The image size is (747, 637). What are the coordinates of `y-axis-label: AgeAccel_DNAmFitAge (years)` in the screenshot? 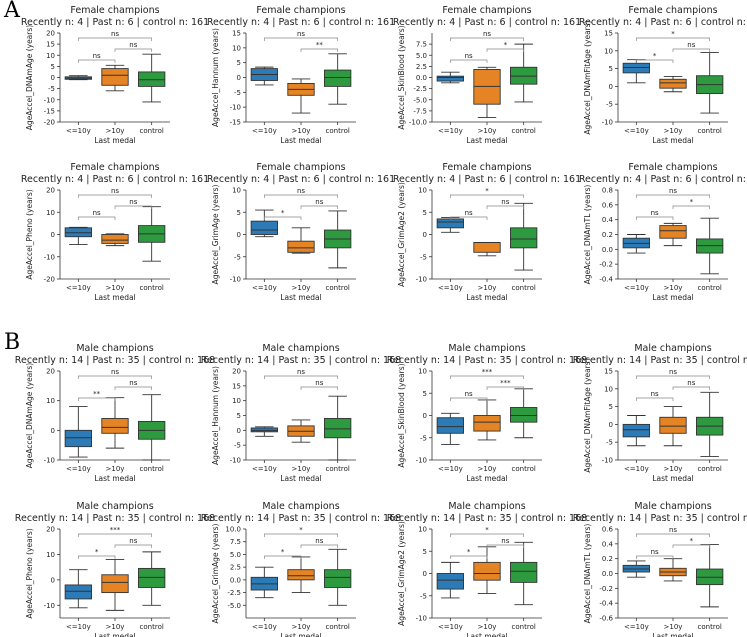 It's located at (587, 415).